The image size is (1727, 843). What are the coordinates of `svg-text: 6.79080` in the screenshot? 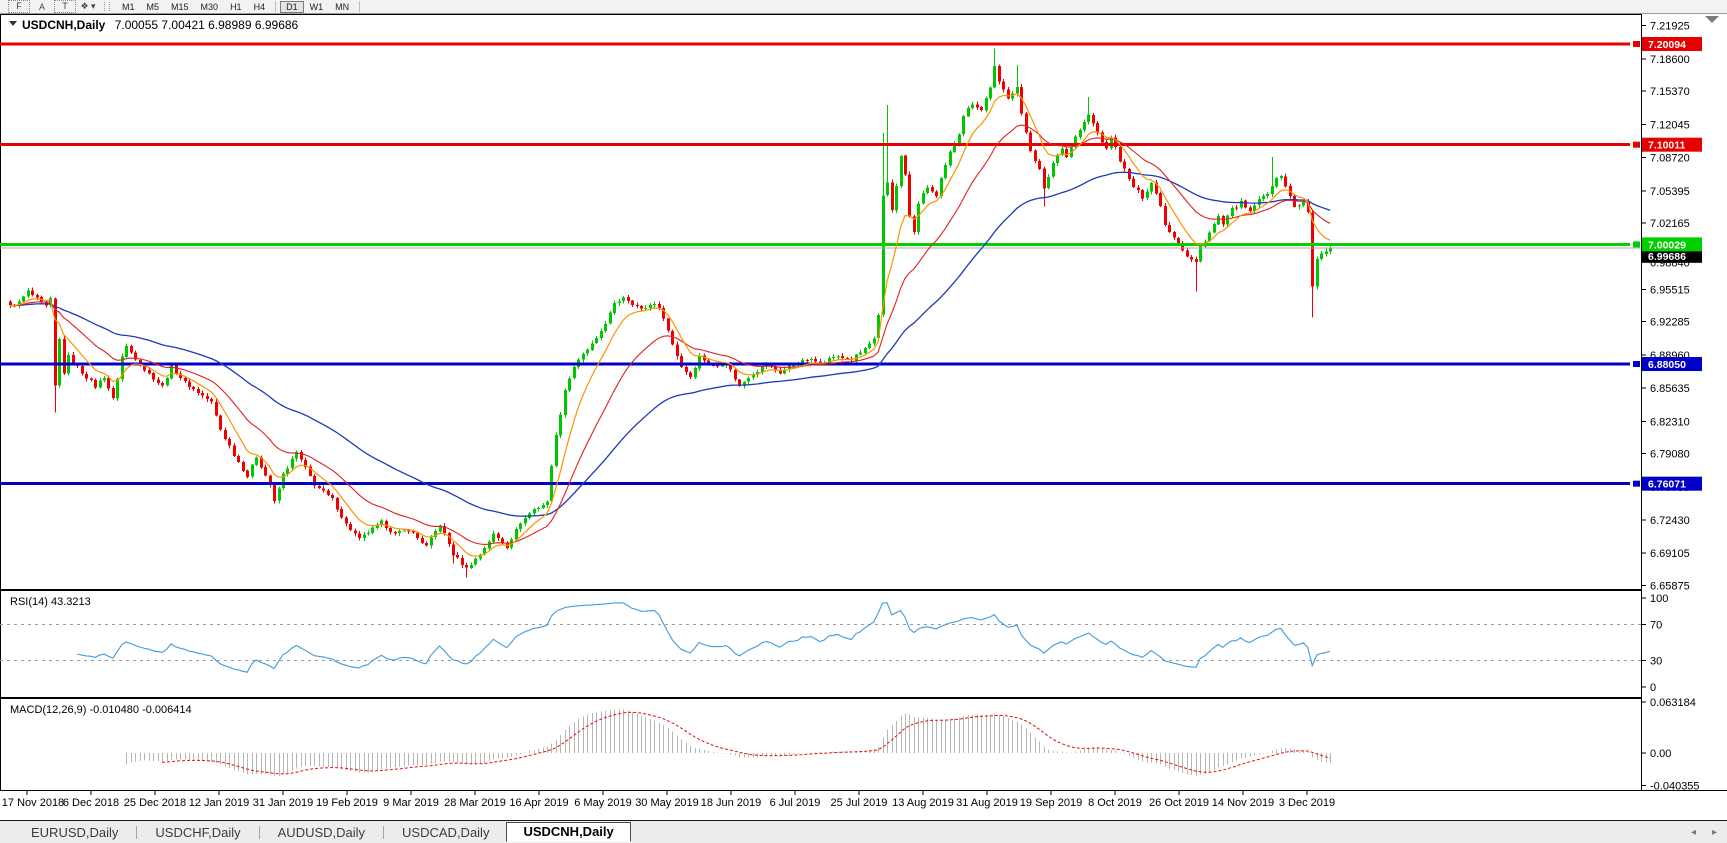 It's located at (1670, 455).